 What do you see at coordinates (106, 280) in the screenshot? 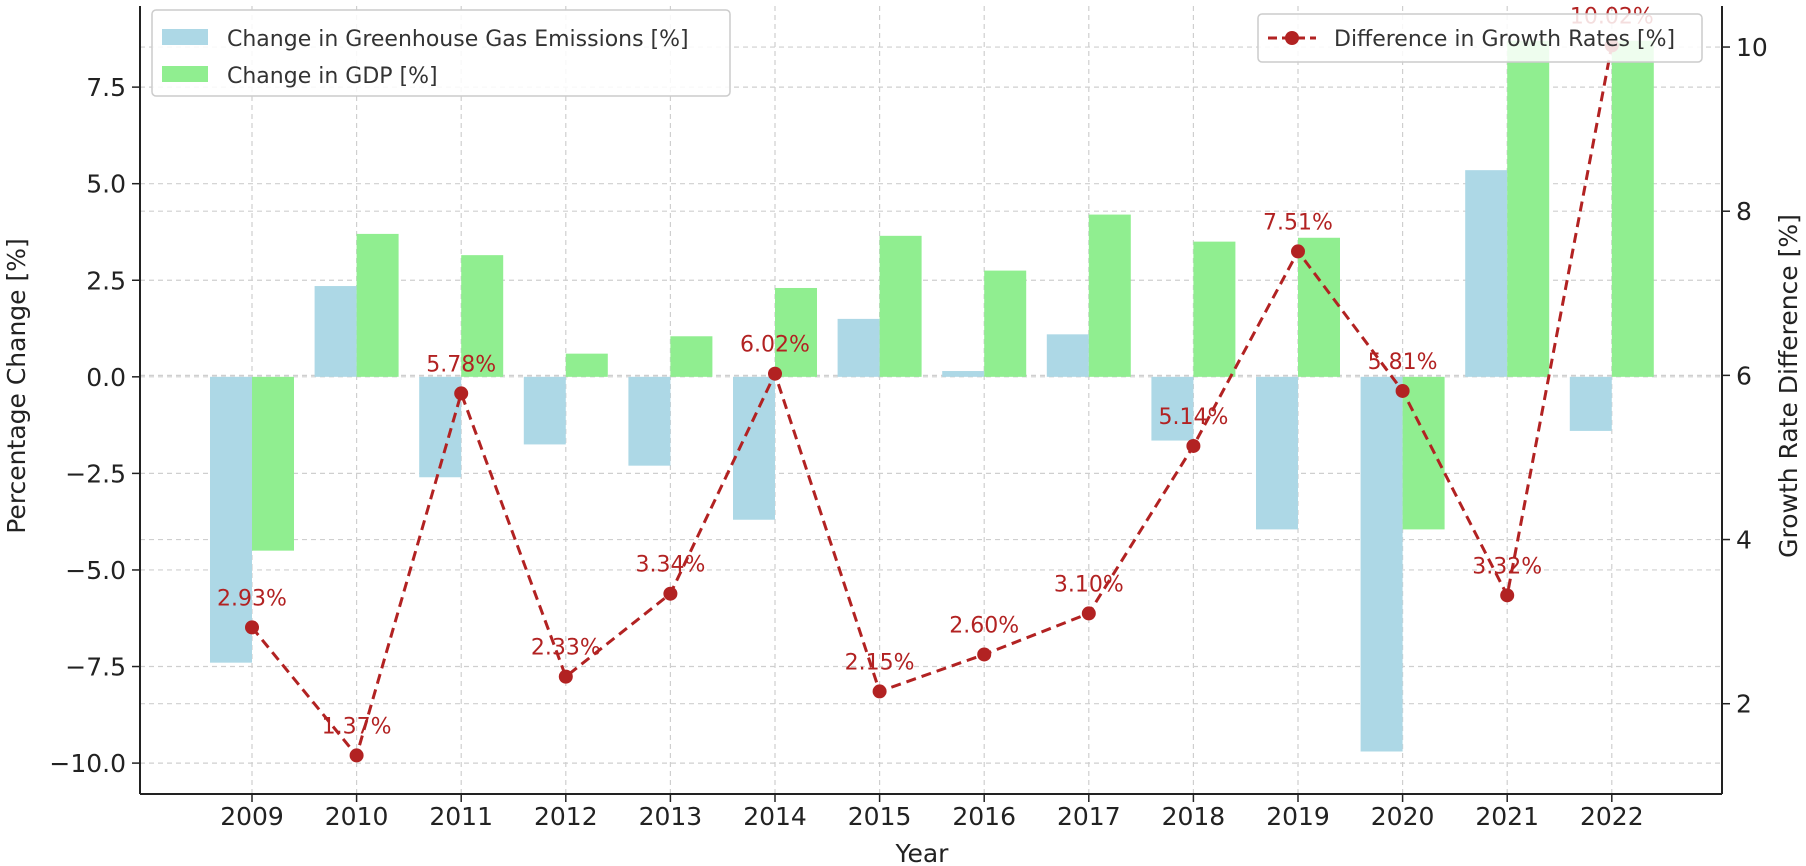
I see `y-tick-label-left-5: 2.5` at bounding box center [106, 280].